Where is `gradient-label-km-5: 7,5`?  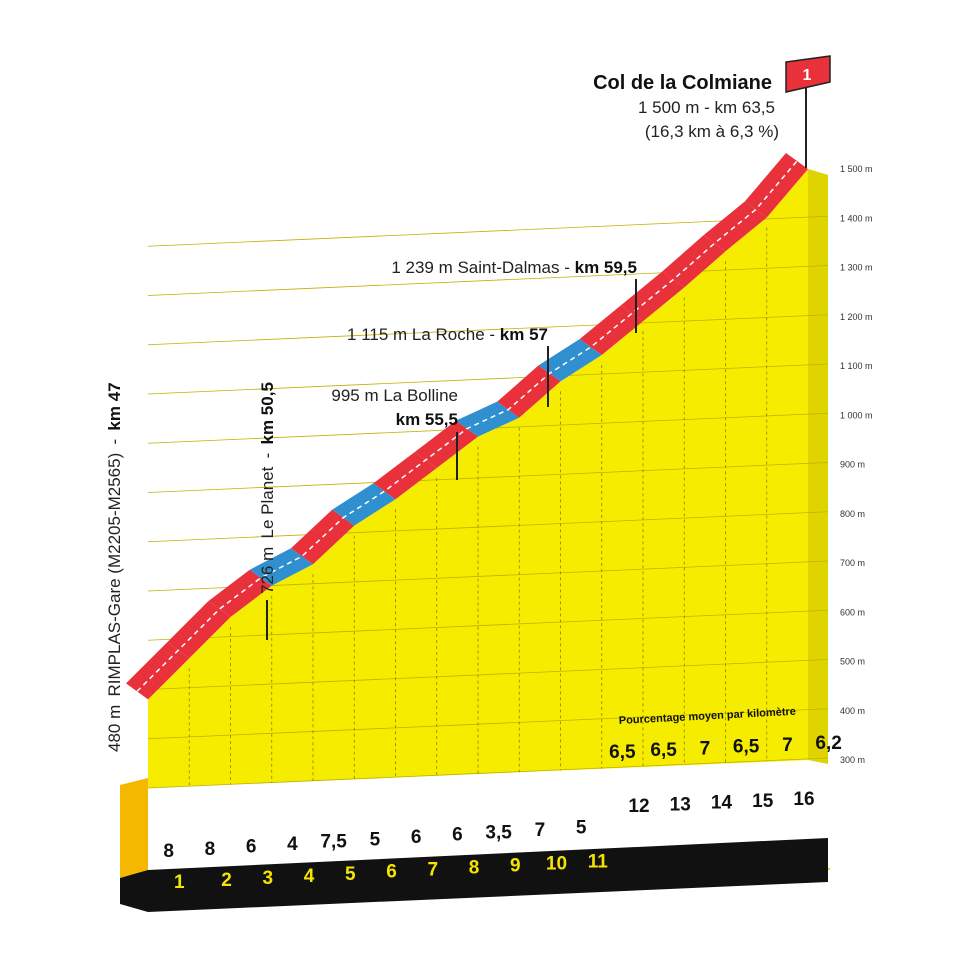
gradient-label-km-5: 7,5 is located at coordinates (333, 842).